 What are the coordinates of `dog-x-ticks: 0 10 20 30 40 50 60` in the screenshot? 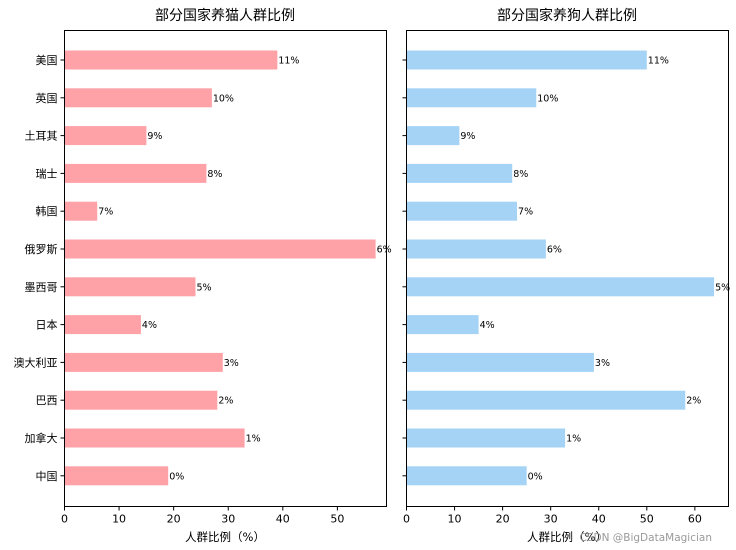 It's located at (552, 516).